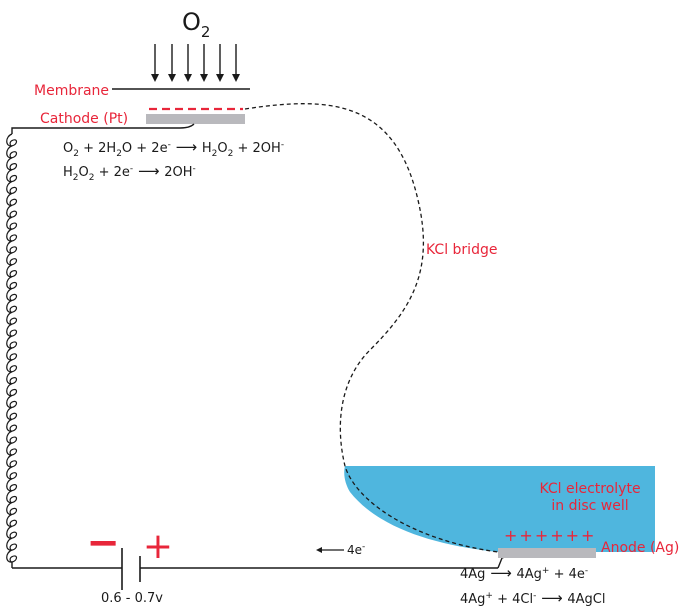 This screenshot has width=693, height=609. Describe the element at coordinates (195, 119) in the screenshot. I see `cathode-electrode` at that location.